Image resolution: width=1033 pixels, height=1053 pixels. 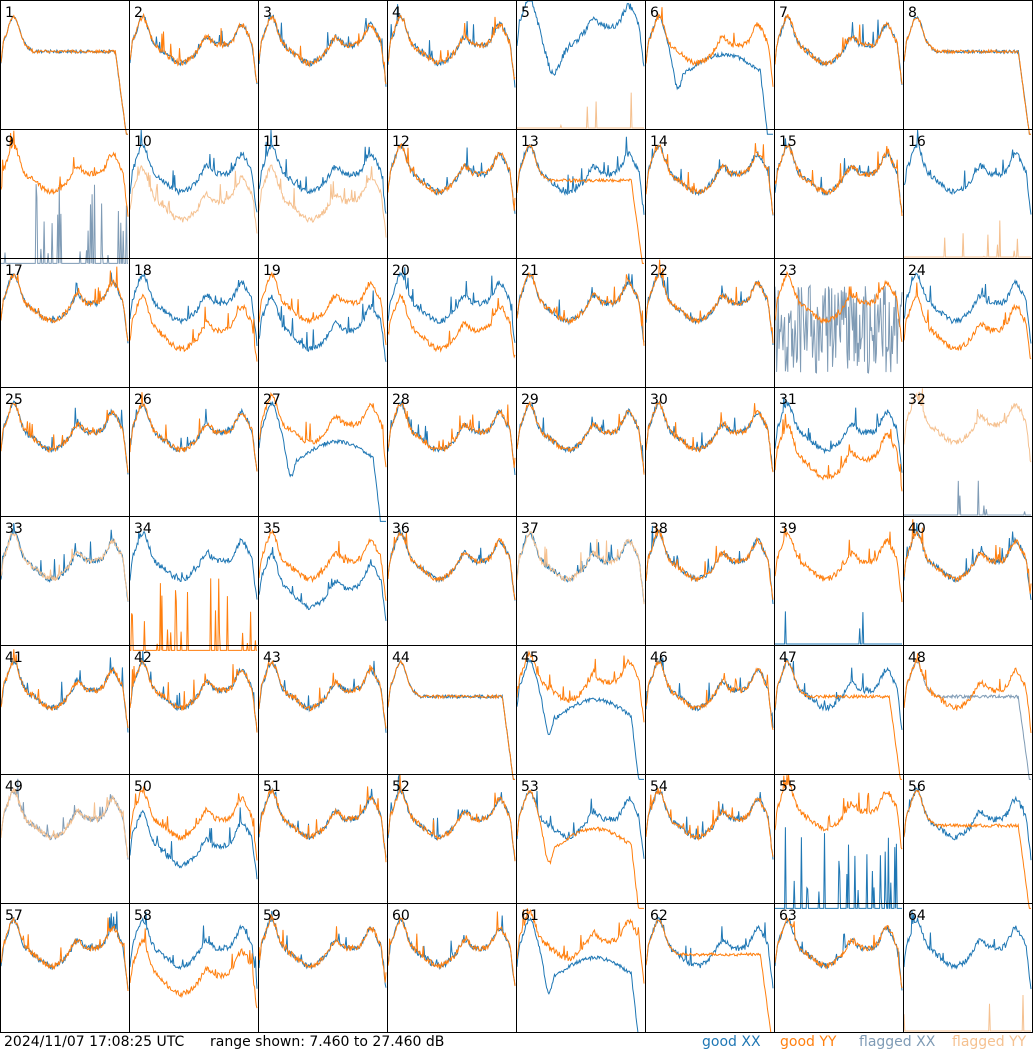 What do you see at coordinates (14, 529) in the screenshot?
I see `panel-label: 33` at bounding box center [14, 529].